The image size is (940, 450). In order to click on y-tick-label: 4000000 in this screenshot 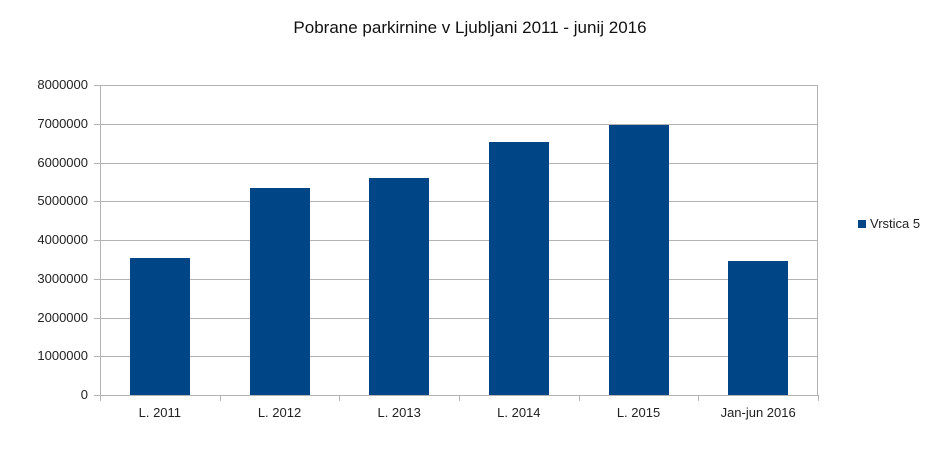, I will do `click(62, 239)`.